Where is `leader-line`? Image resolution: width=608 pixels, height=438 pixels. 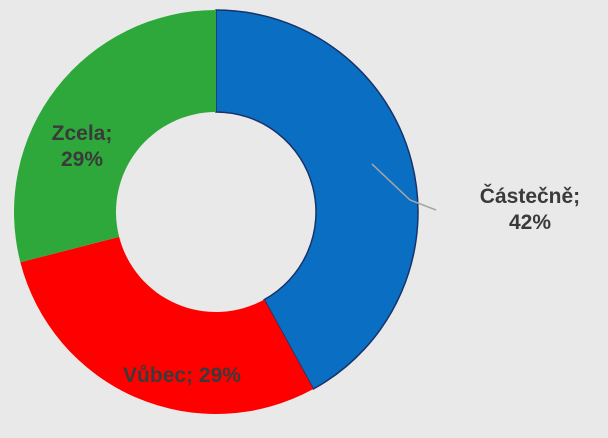
leader-line is located at coordinates (404, 187).